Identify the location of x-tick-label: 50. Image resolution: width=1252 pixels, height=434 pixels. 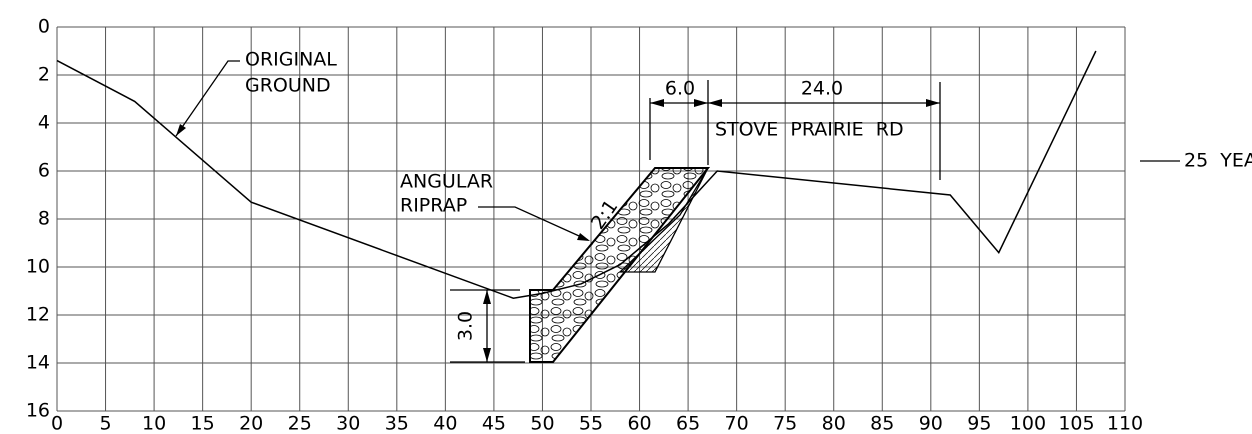
(542, 423).